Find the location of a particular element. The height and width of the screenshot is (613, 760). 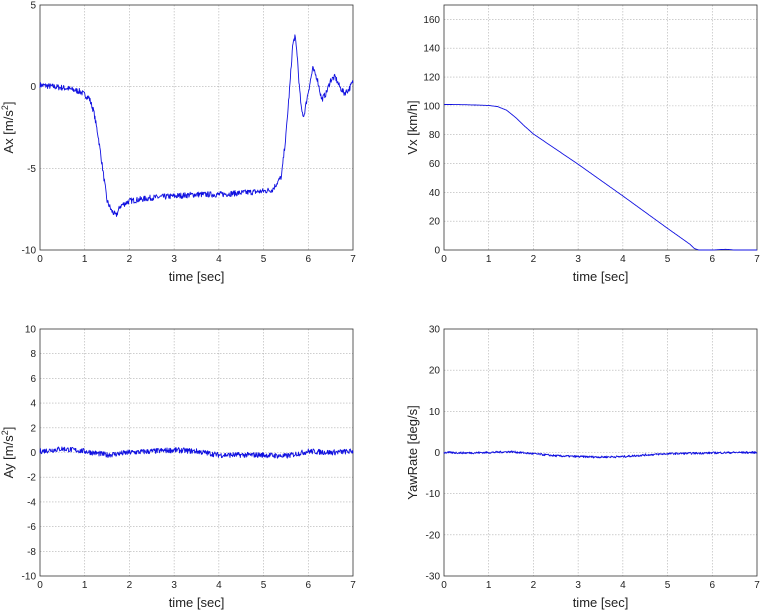

y-tick-label: 2 is located at coordinates (33, 428).